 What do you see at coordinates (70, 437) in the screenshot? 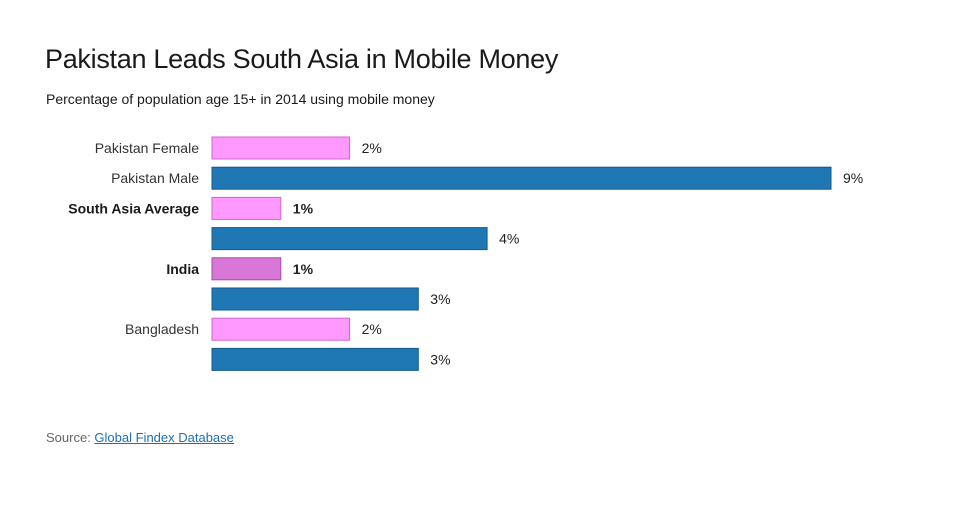
I see `source-prefix: Source:` at bounding box center [70, 437].